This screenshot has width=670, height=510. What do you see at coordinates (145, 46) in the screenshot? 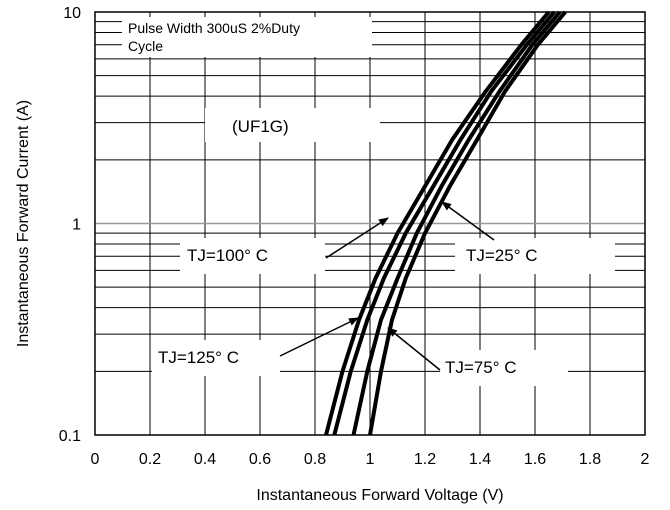
I see `note-text-line2: Cycle` at bounding box center [145, 46].